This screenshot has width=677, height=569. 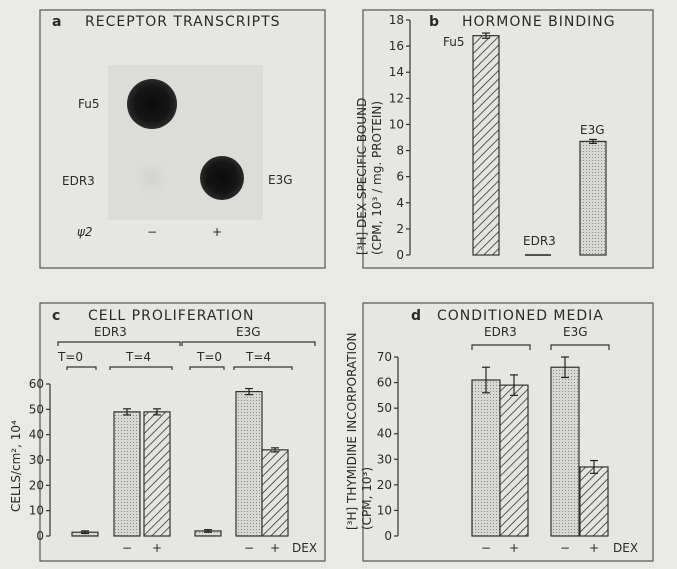 What do you see at coordinates (539, 22) in the screenshot?
I see `panel-b-title: HORMONE BINDING` at bounding box center [539, 22].